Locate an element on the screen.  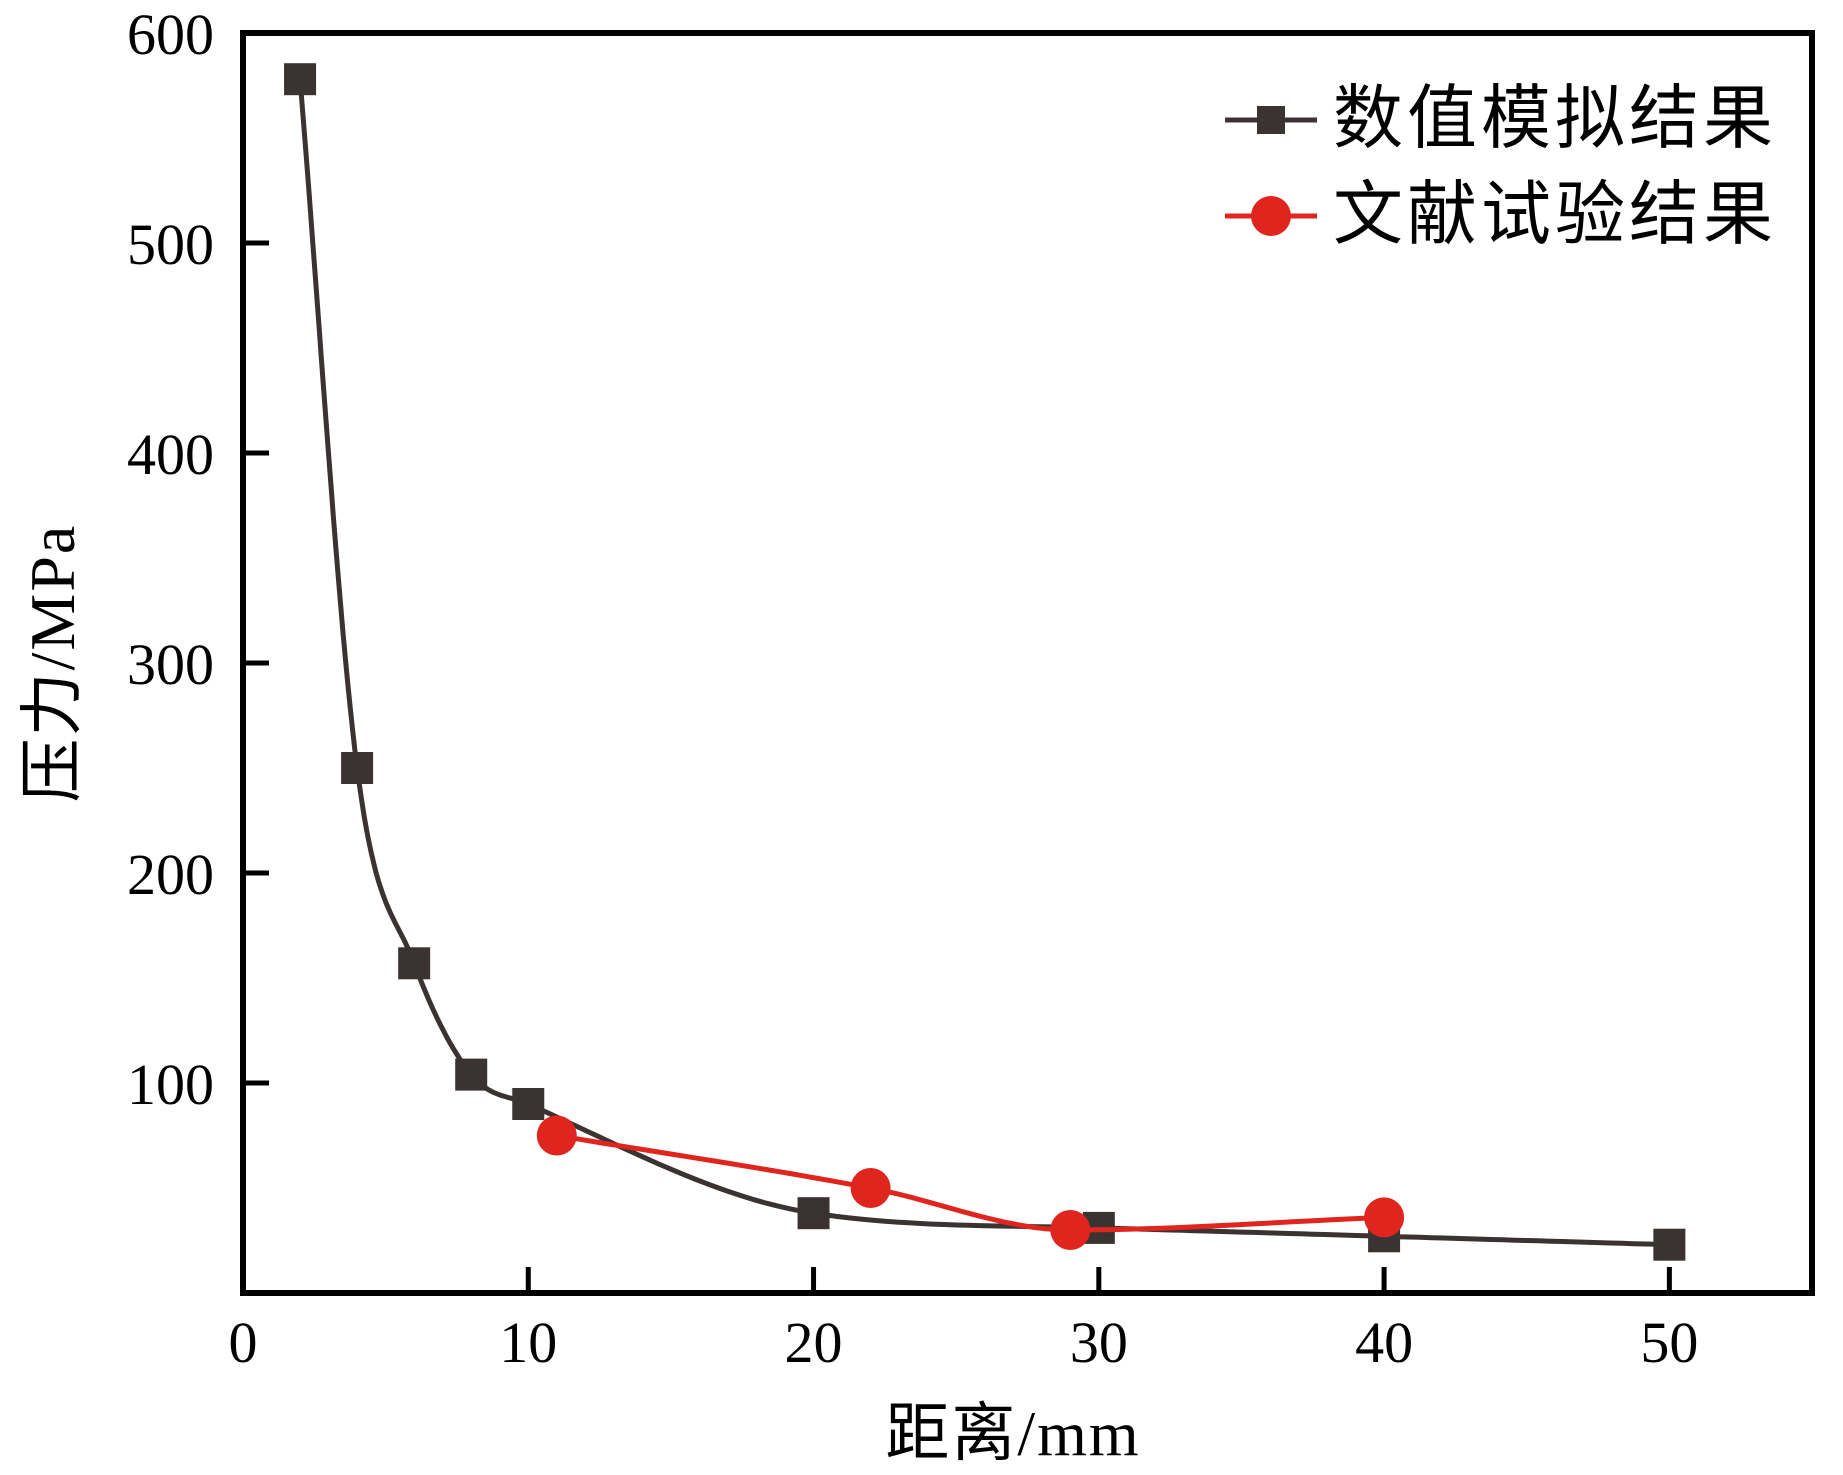
x-tick-label: 50 is located at coordinates (1669, 1342).